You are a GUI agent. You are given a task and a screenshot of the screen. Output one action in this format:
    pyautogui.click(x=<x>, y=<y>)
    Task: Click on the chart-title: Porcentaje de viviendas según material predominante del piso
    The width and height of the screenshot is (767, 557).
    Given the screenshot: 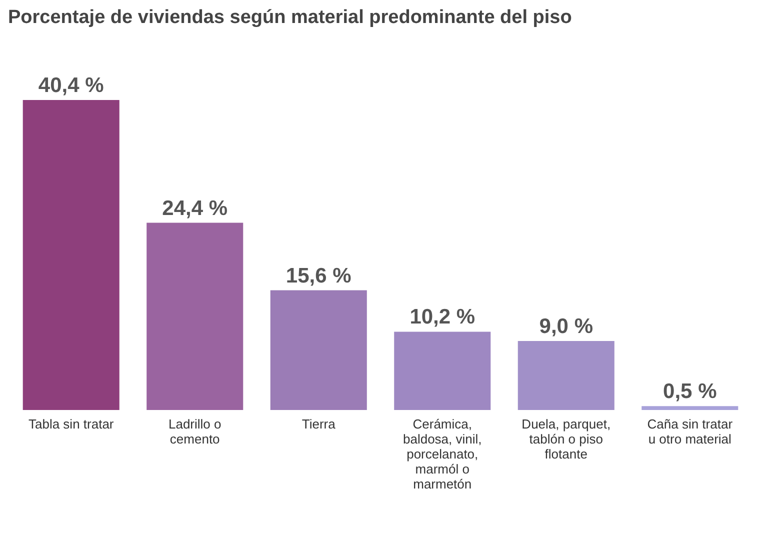 What is the action you would take?
    pyautogui.click(x=290, y=17)
    